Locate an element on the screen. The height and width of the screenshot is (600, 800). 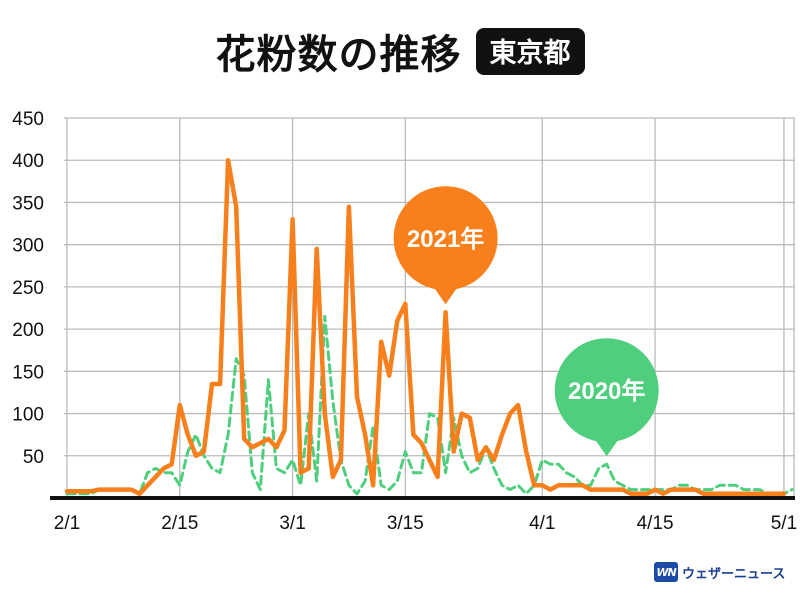
y-tick-label: 350 is located at coordinates (28, 203).